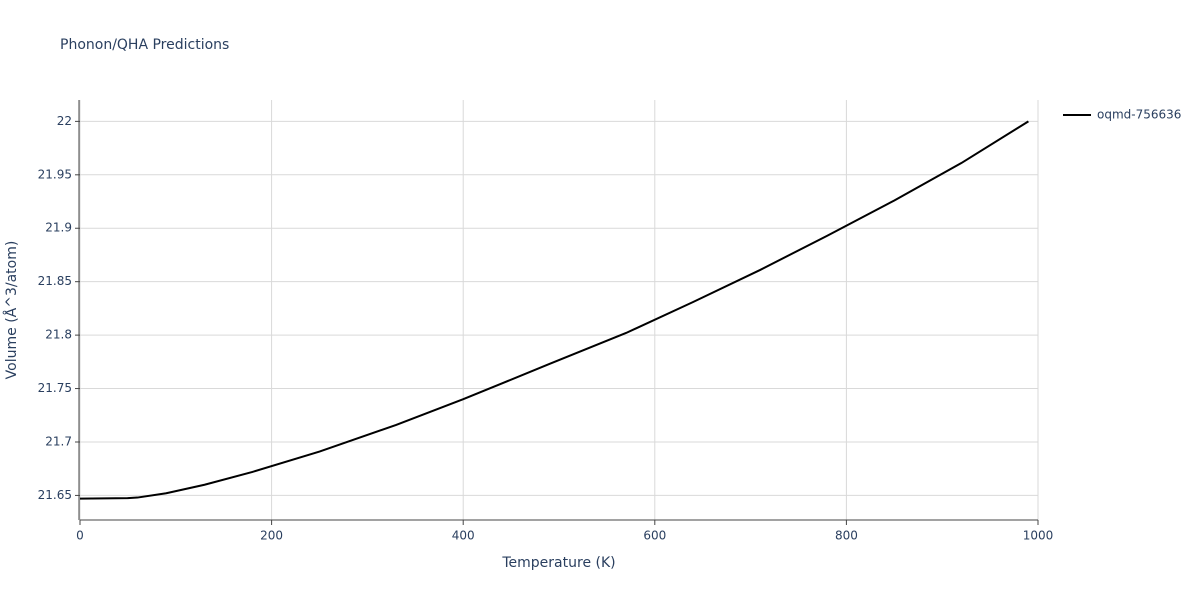  I want to click on x-tick-label: 1000, so click(1038, 536).